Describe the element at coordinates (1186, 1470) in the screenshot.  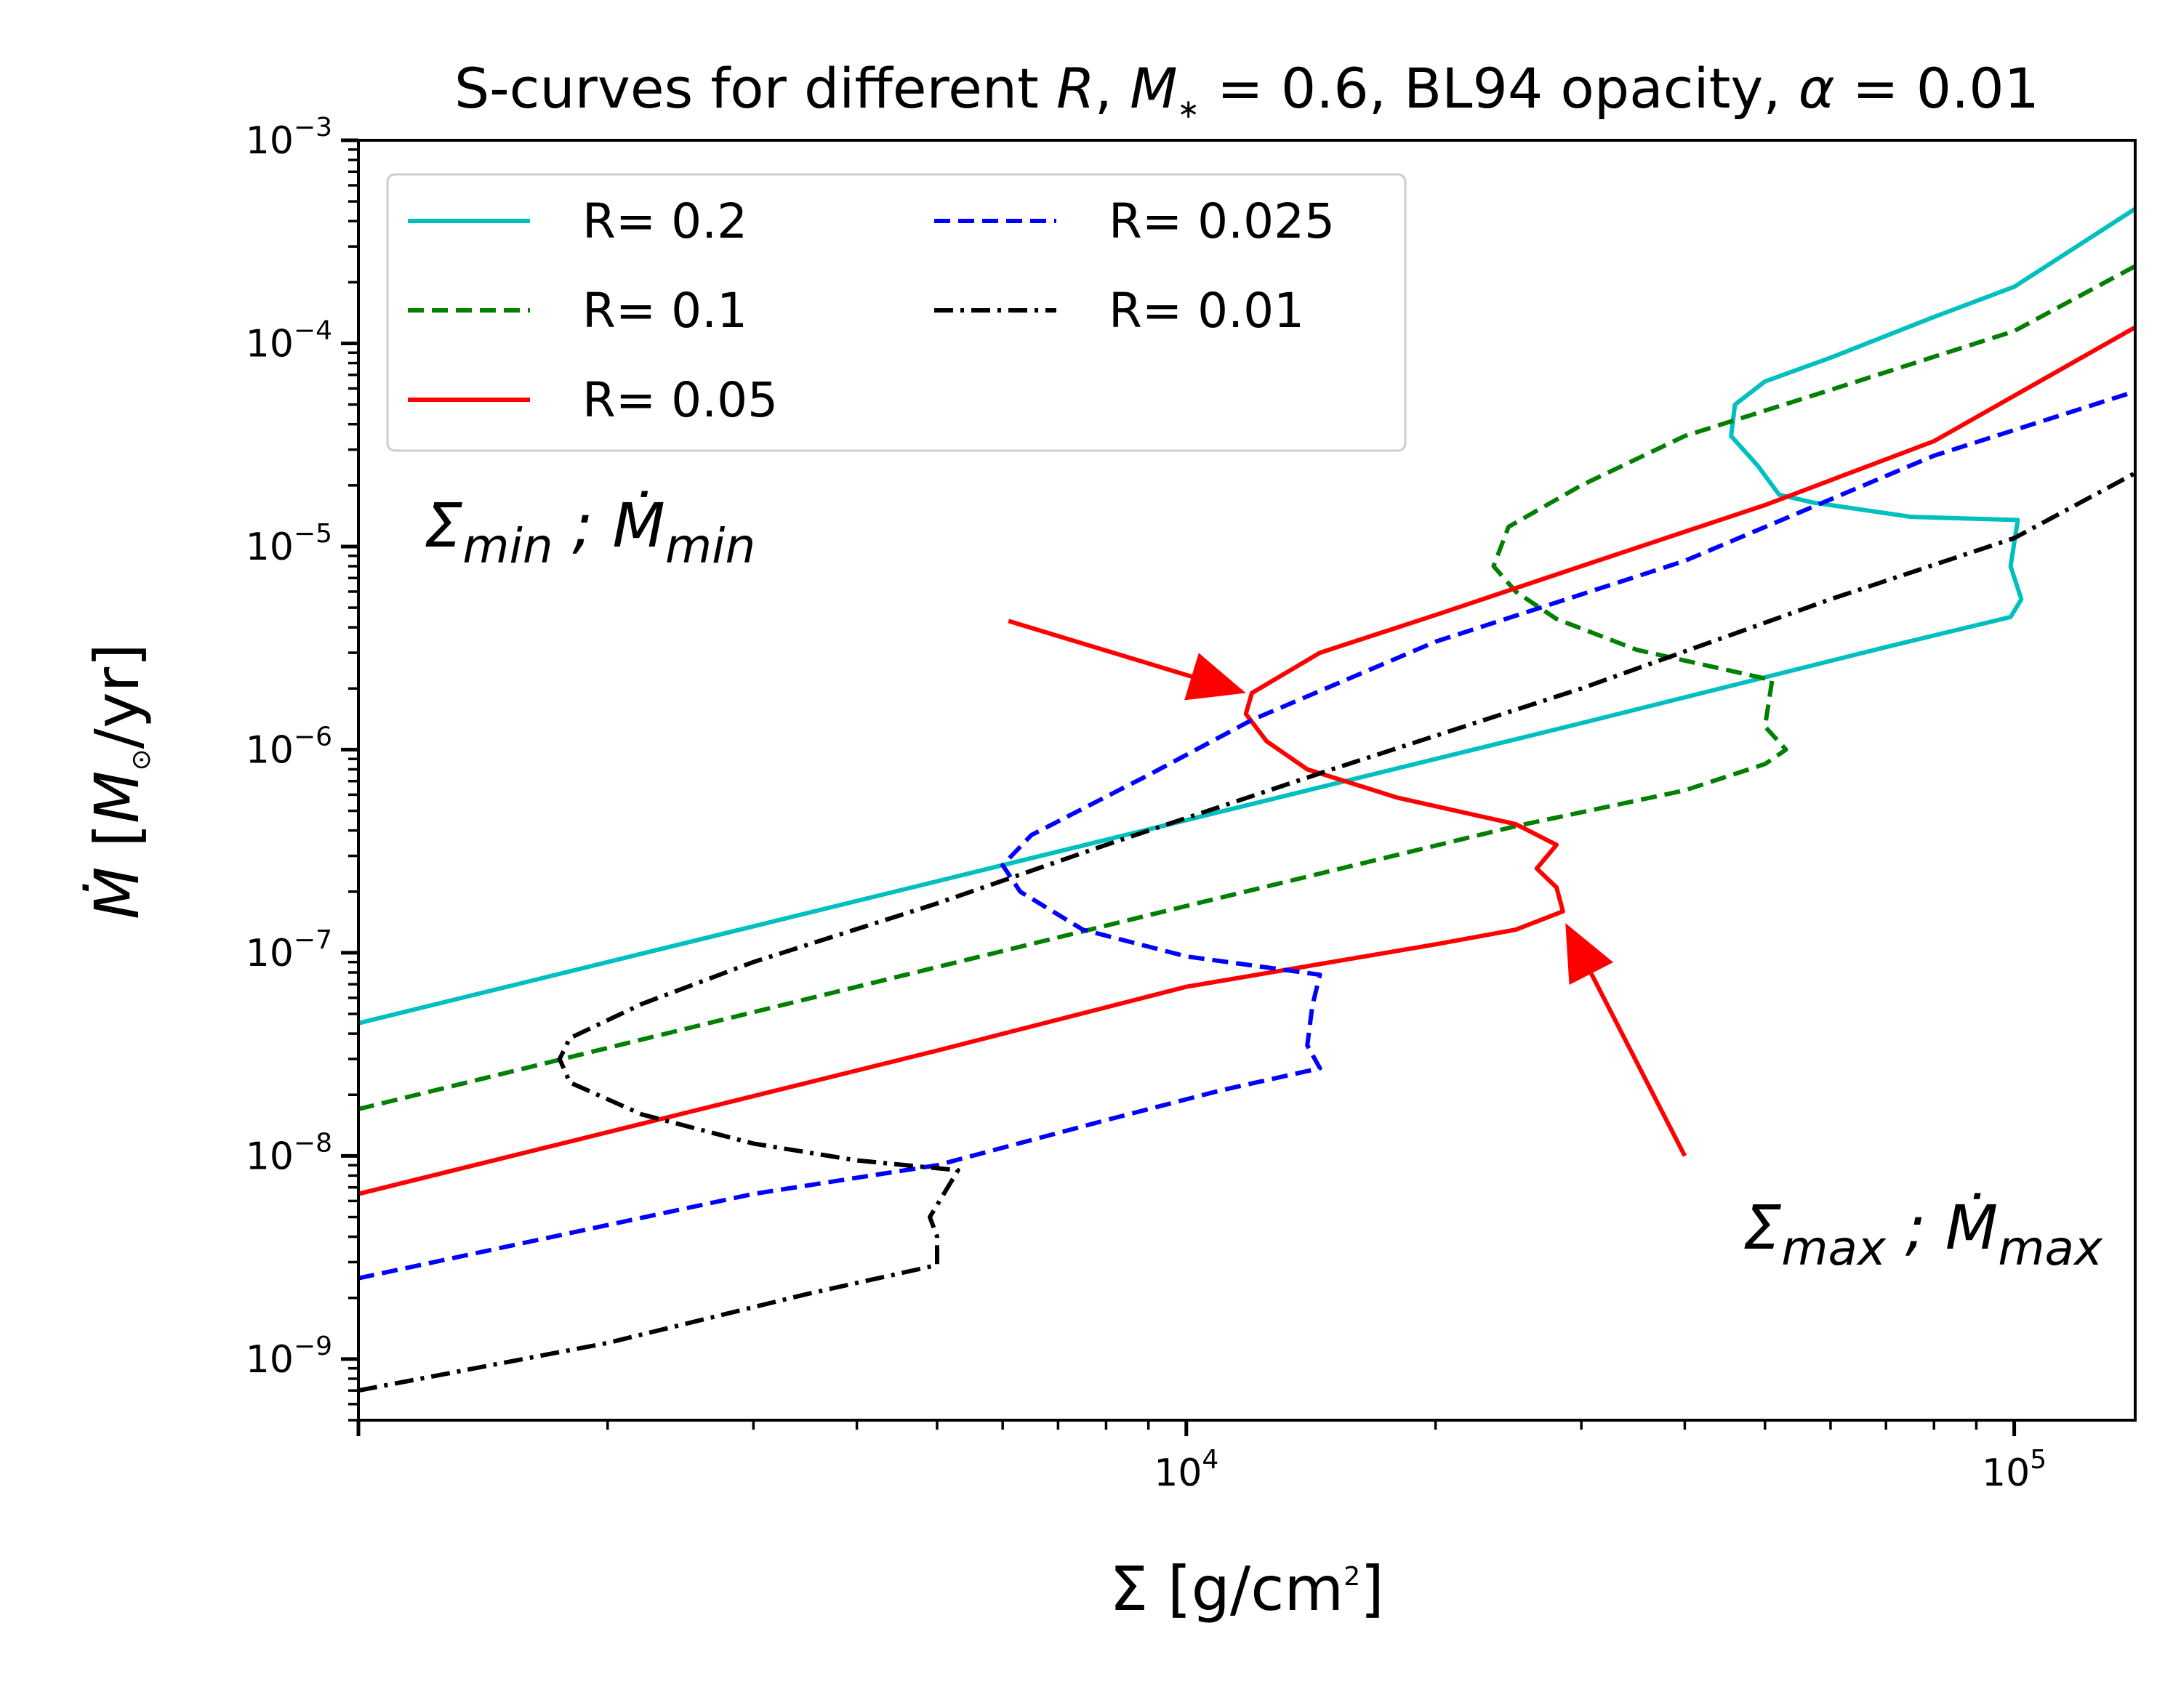
I see `x-tick-label-0: 10⁴` at that location.